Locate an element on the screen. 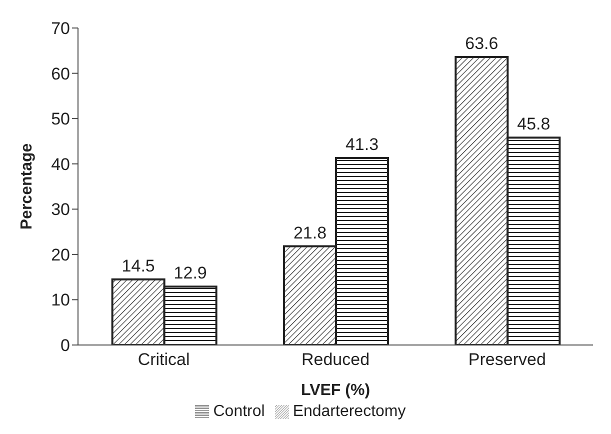 The image size is (611, 434). legend-label: Endarterectomy is located at coordinates (349, 411).